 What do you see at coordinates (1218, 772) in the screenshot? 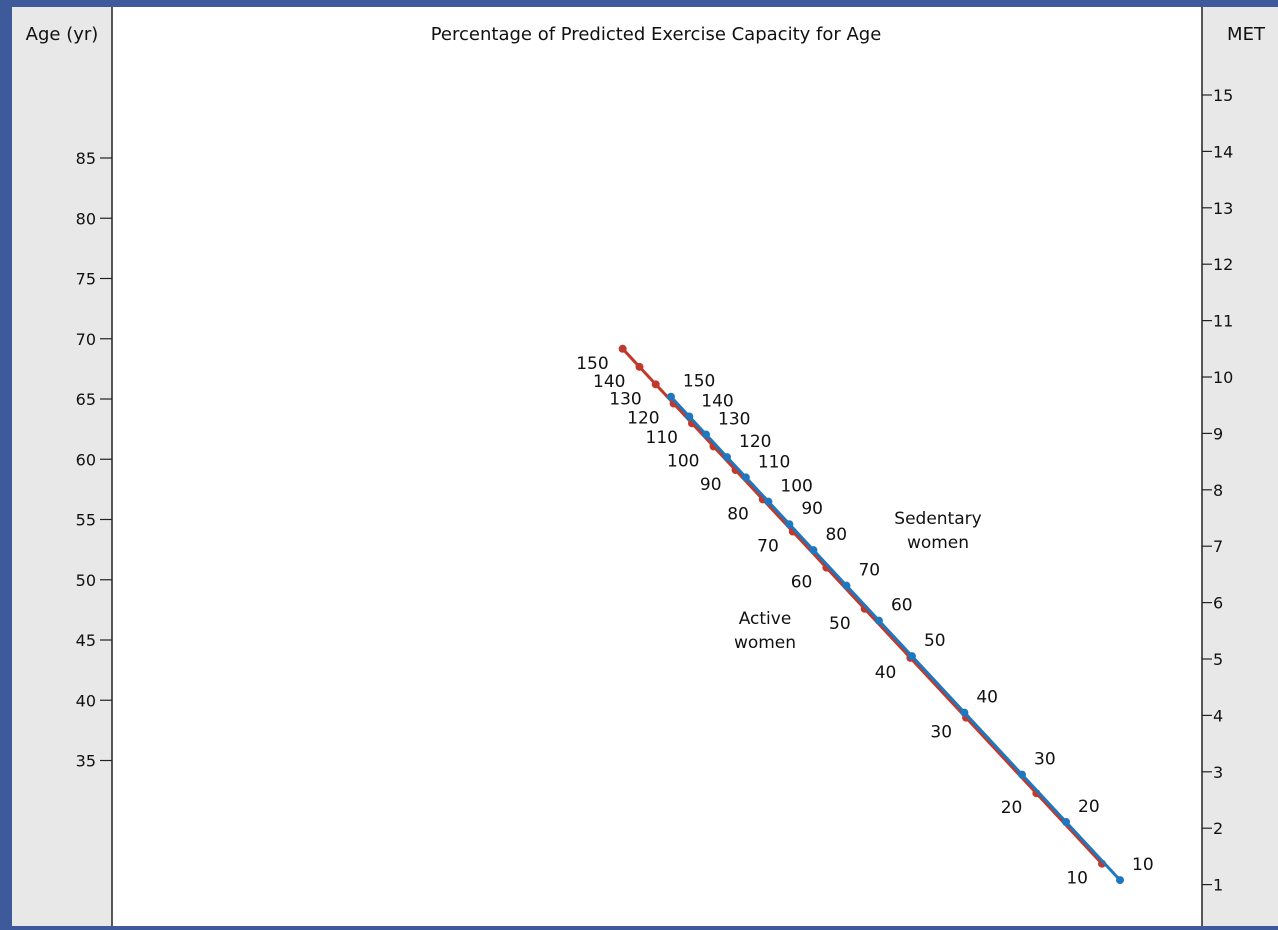
I see `right-tick-label: 3` at bounding box center [1218, 772].